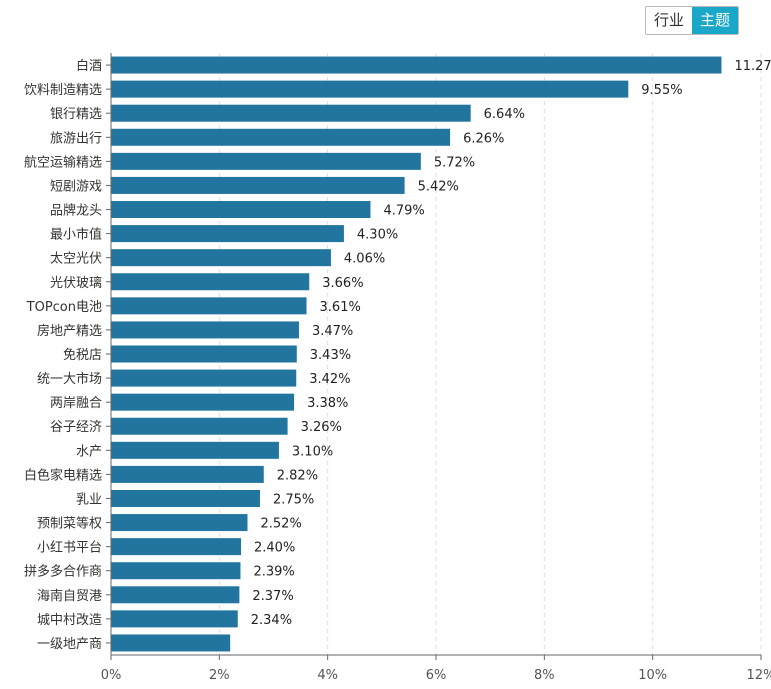  Describe the element at coordinates (76, 211) in the screenshot. I see `category-label: 品牌龙头` at that location.